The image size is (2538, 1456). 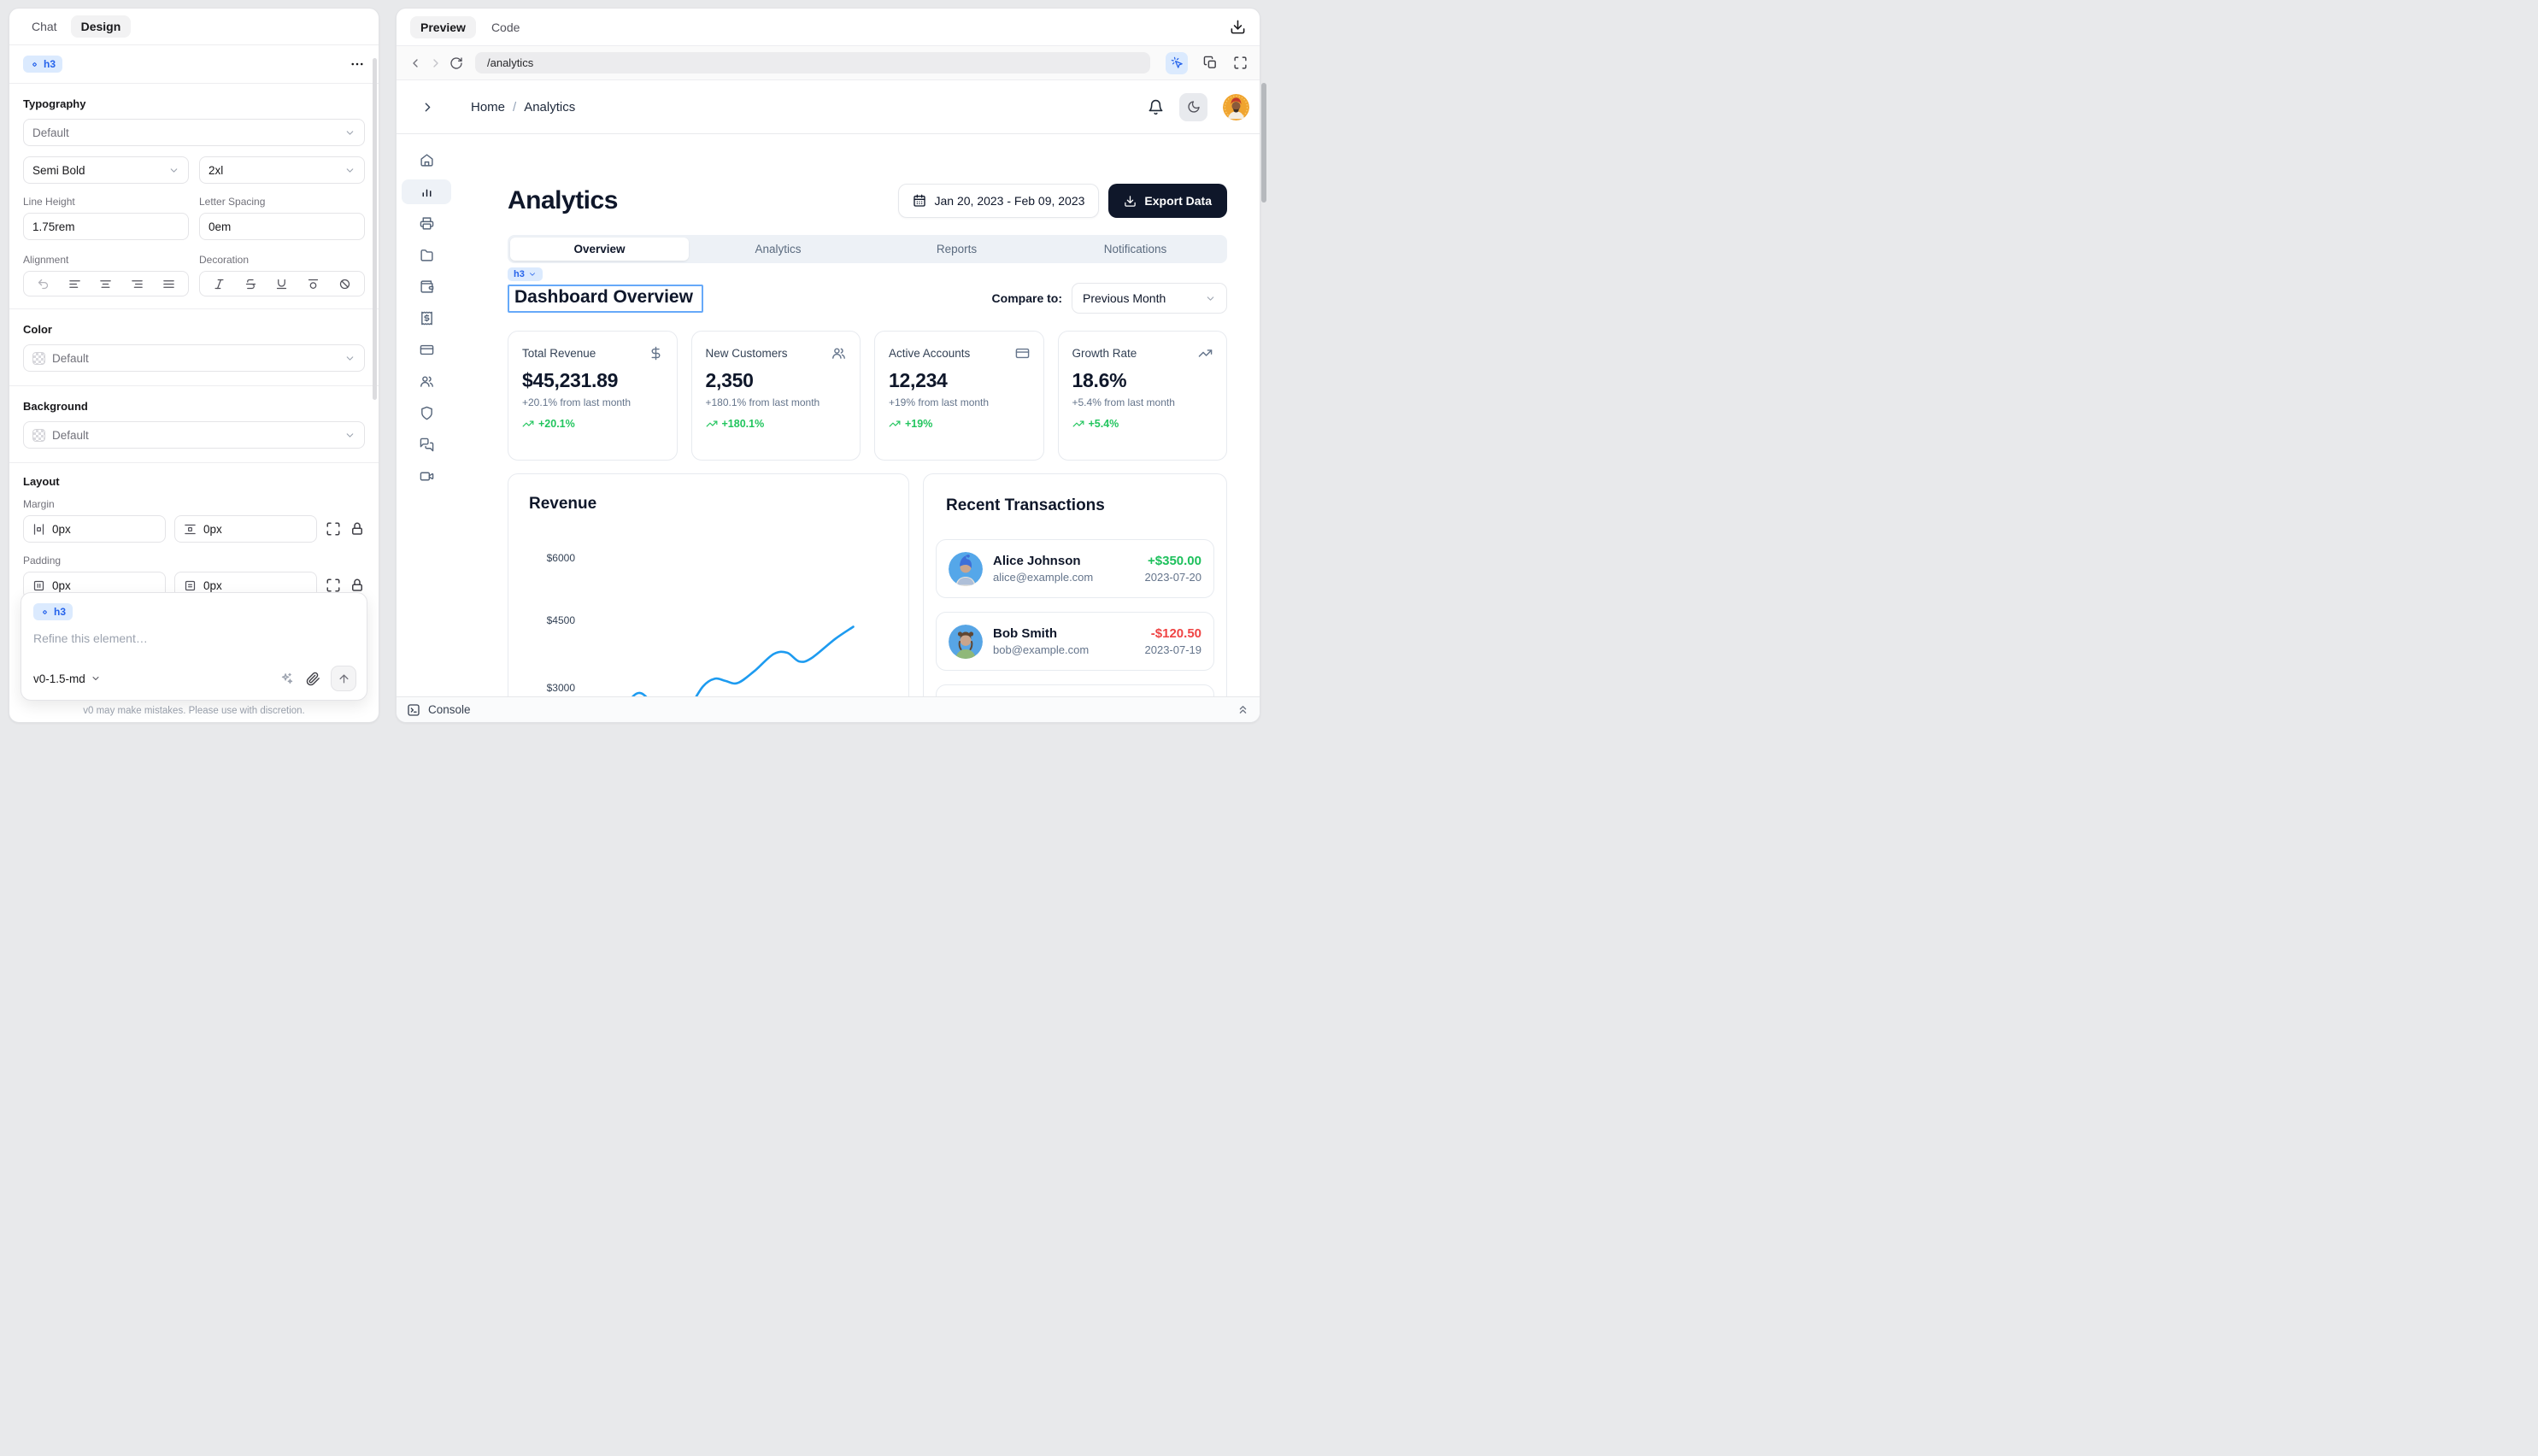 What do you see at coordinates (828, 709) in the screenshot?
I see `console-bar: Console` at bounding box center [828, 709].